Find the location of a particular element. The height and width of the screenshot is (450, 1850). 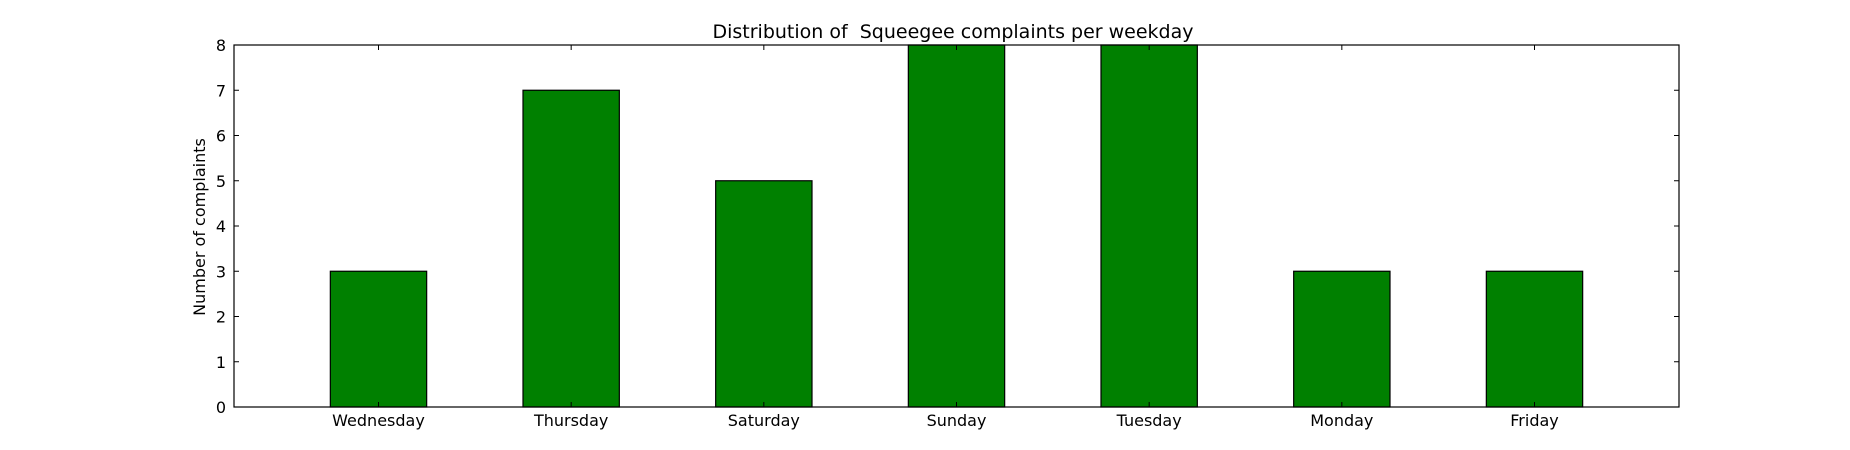

y-tick-label-2: 2 is located at coordinates (221, 317).